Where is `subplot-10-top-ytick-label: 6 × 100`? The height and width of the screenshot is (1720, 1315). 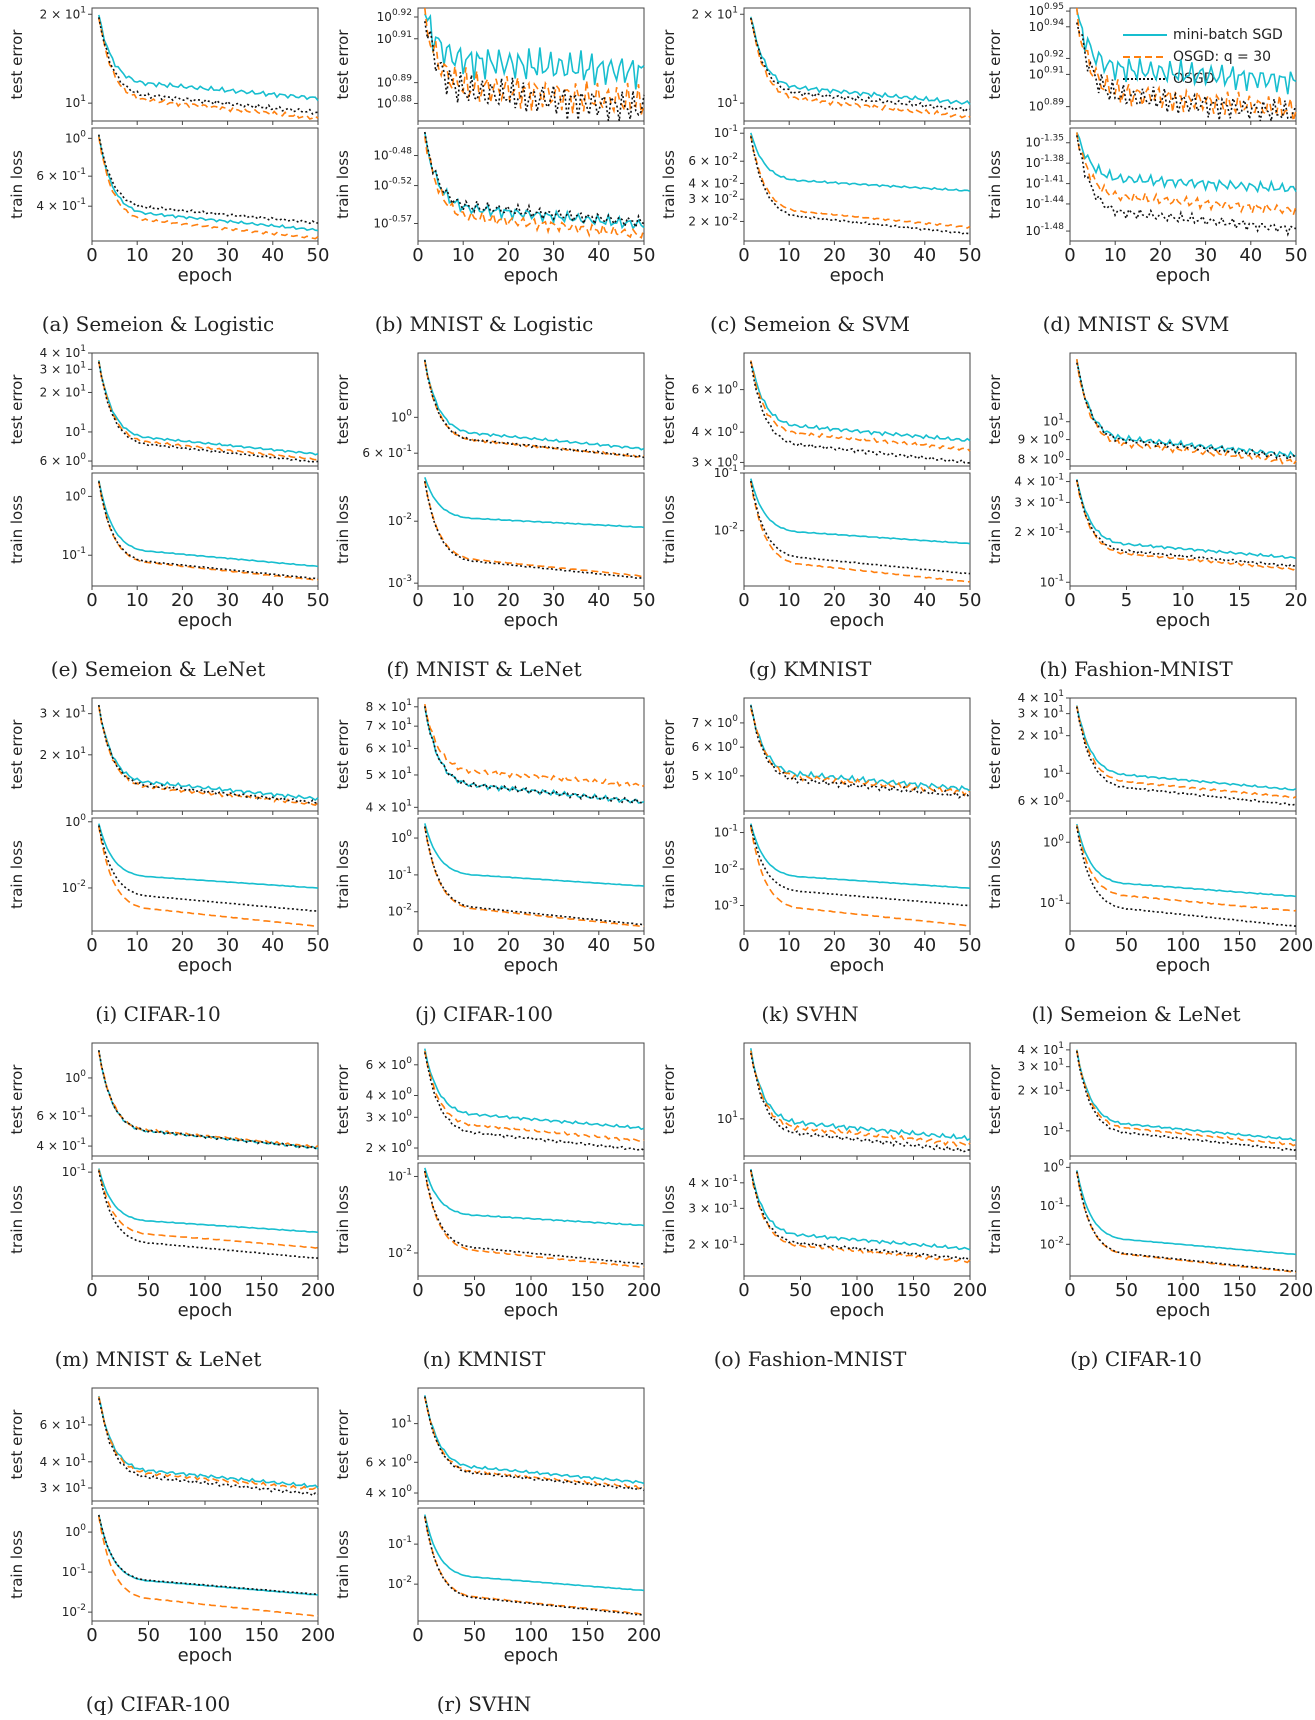
subplot-10-top-ytick-label: 6 × 100 is located at coordinates (715, 746).